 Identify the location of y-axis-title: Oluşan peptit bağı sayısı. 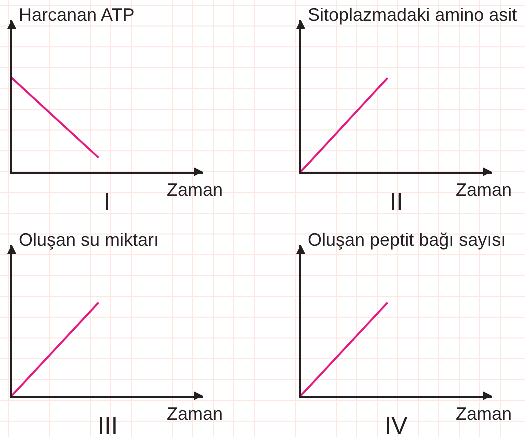
(407, 240).